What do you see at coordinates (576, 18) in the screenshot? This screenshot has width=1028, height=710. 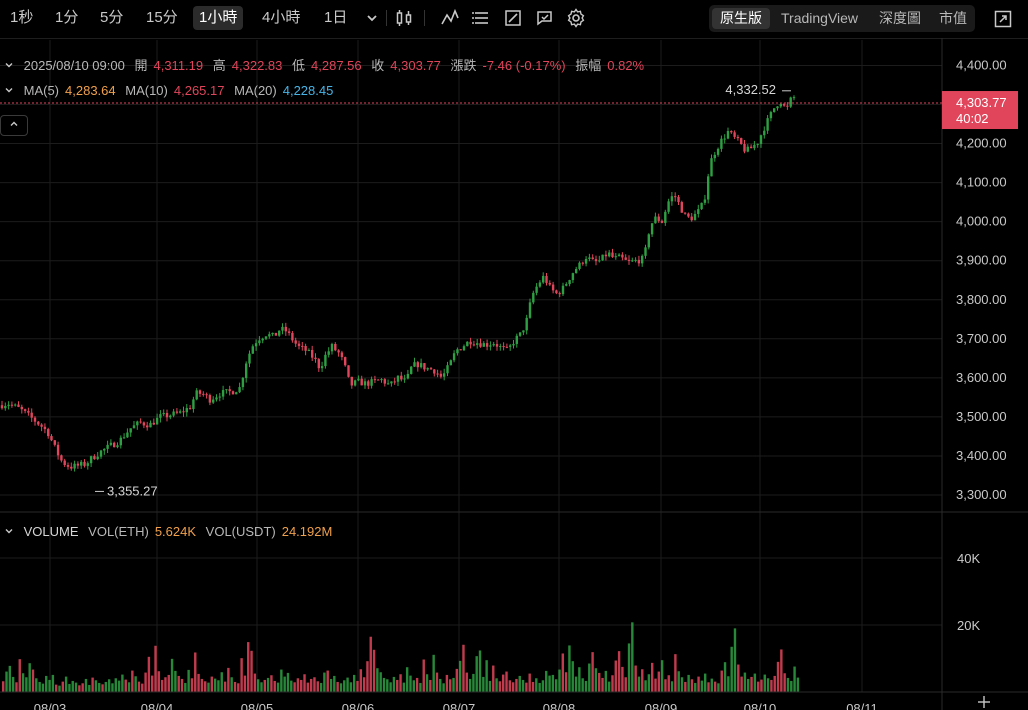 I see `gear-icon` at bounding box center [576, 18].